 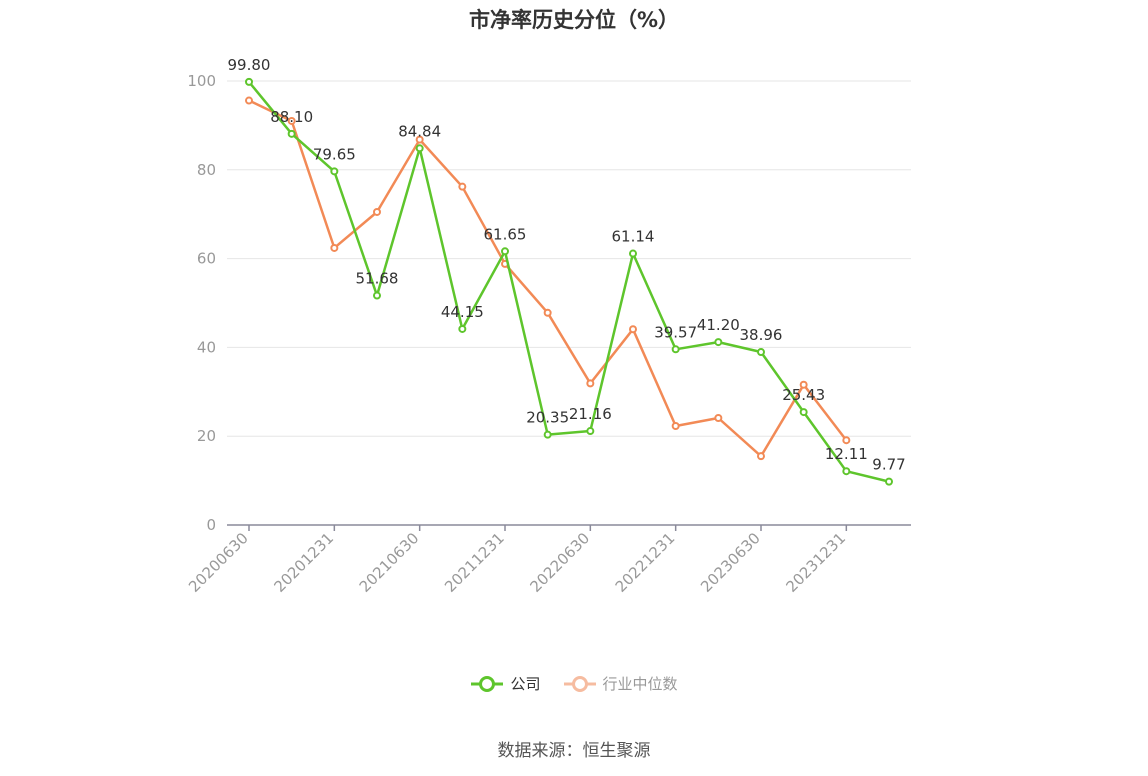 I want to click on y-tick-label-0: 0, so click(x=211, y=525).